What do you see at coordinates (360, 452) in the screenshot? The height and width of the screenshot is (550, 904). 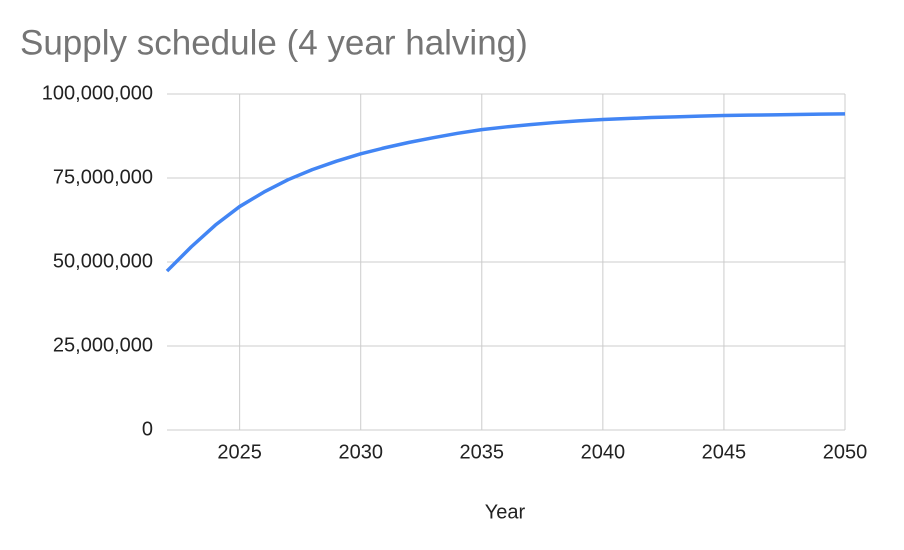 I see `x-tick-label: 2030` at bounding box center [360, 452].